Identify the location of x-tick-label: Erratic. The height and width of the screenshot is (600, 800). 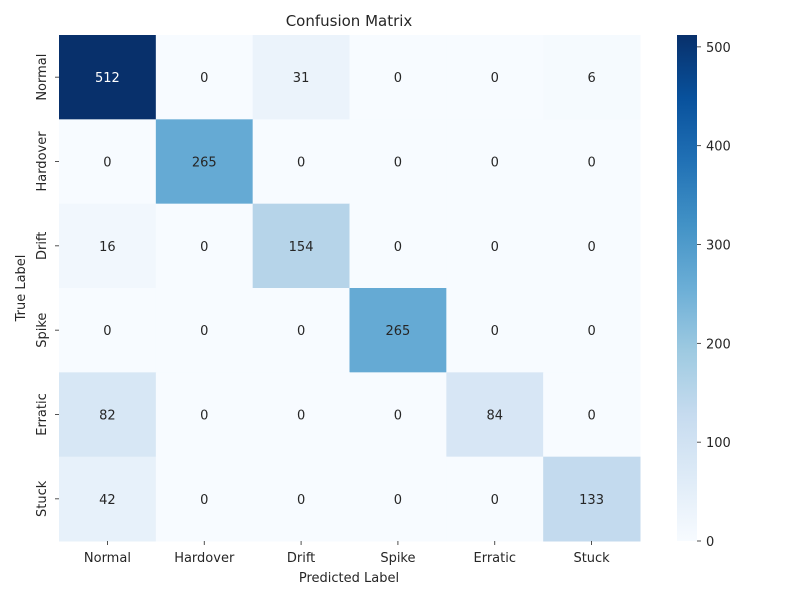
(495, 558).